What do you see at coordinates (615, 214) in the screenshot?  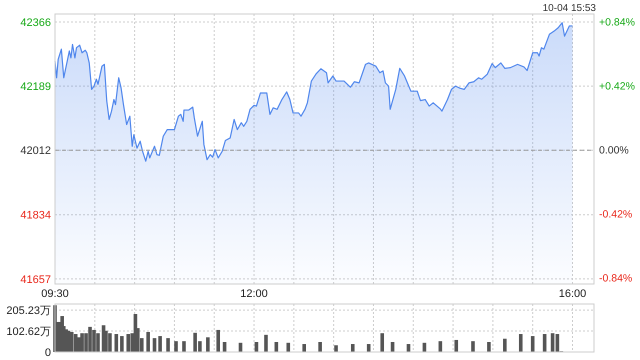 I see `y2-tick-label: -0.42%` at bounding box center [615, 214].